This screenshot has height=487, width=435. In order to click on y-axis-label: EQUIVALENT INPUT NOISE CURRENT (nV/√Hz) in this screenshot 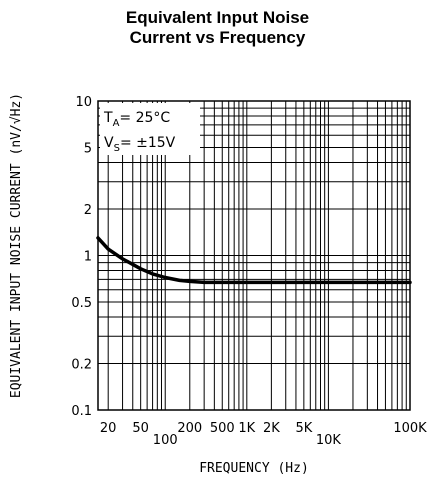, I will do `click(16, 245)`.